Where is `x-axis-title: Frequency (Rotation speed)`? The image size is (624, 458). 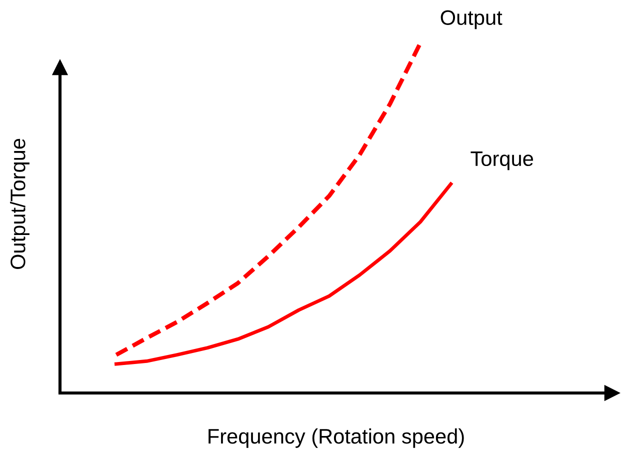 x-axis-title: Frequency (Rotation speed) is located at coordinates (336, 438).